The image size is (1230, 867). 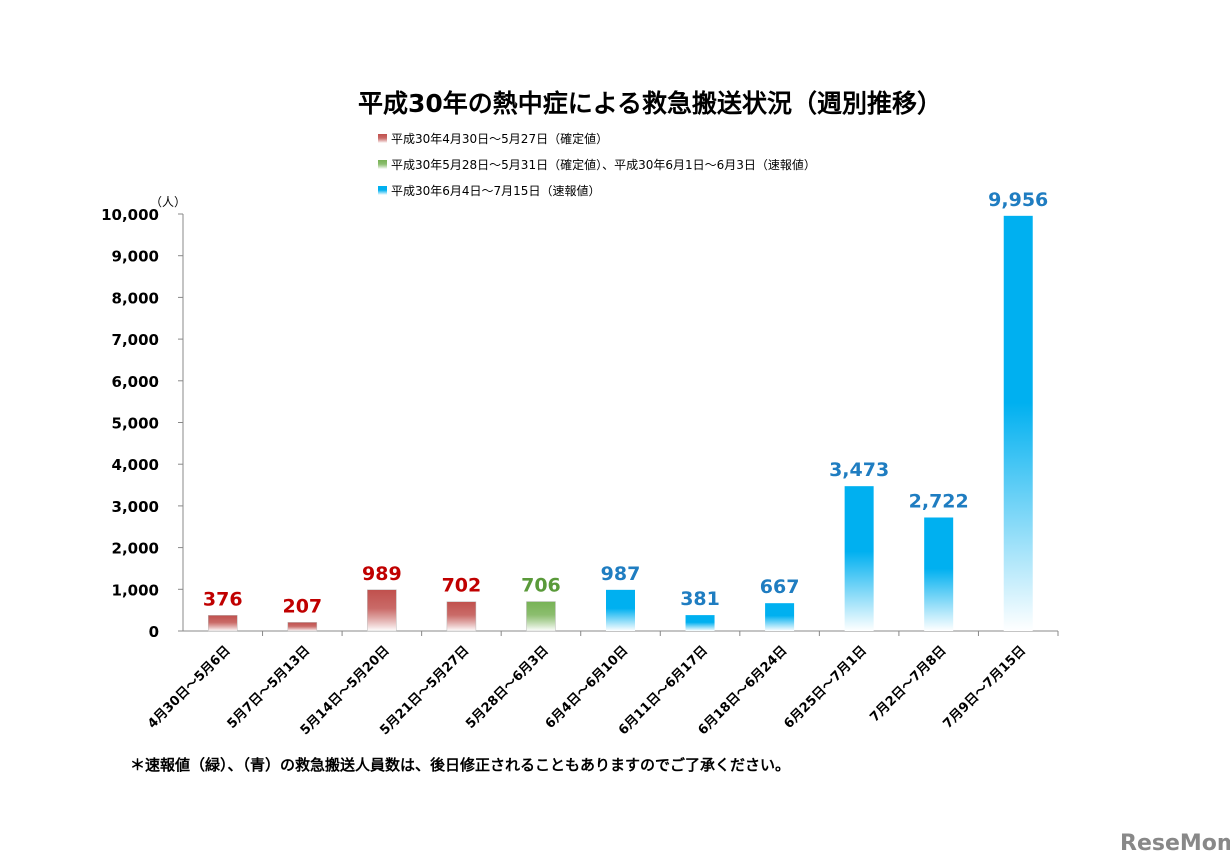 What do you see at coordinates (135, 465) in the screenshot?
I see `y-tick-label: 4,000` at bounding box center [135, 465].